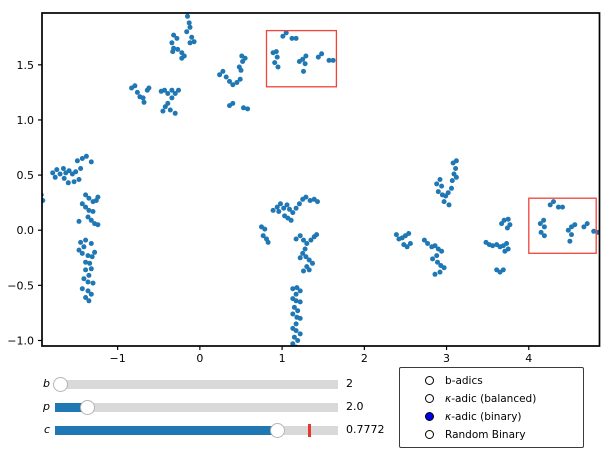 The image size is (614, 461). What do you see at coordinates (196, 407) in the screenshot?
I see `slider-track-p` at bounding box center [196, 407].